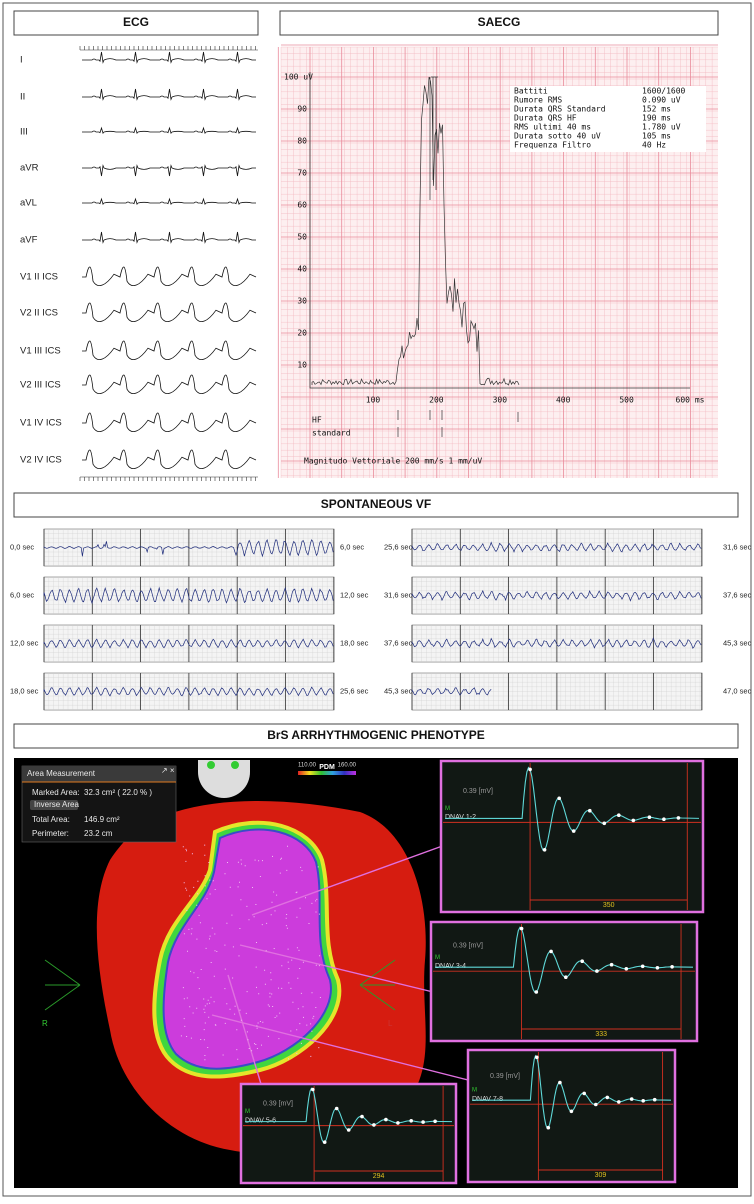 This screenshot has height=1204, width=754. What do you see at coordinates (168, 770) in the screenshot?
I see `window-controls: ↗ ×` at bounding box center [168, 770].